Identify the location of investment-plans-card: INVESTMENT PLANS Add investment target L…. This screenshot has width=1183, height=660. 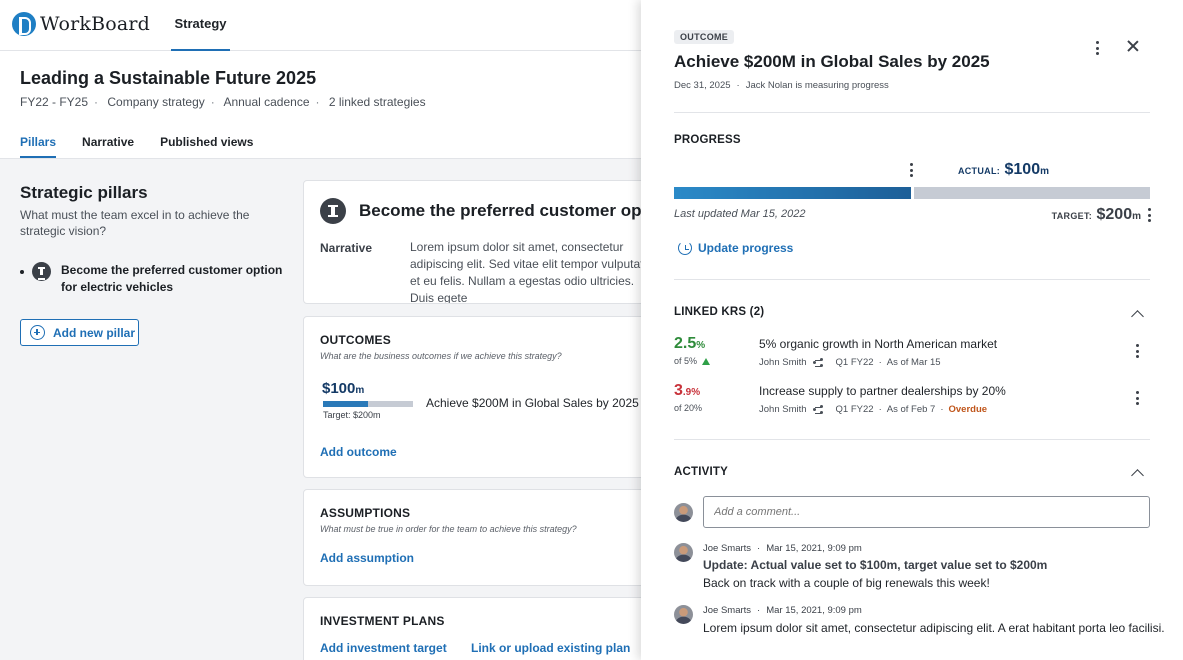
(472, 628).